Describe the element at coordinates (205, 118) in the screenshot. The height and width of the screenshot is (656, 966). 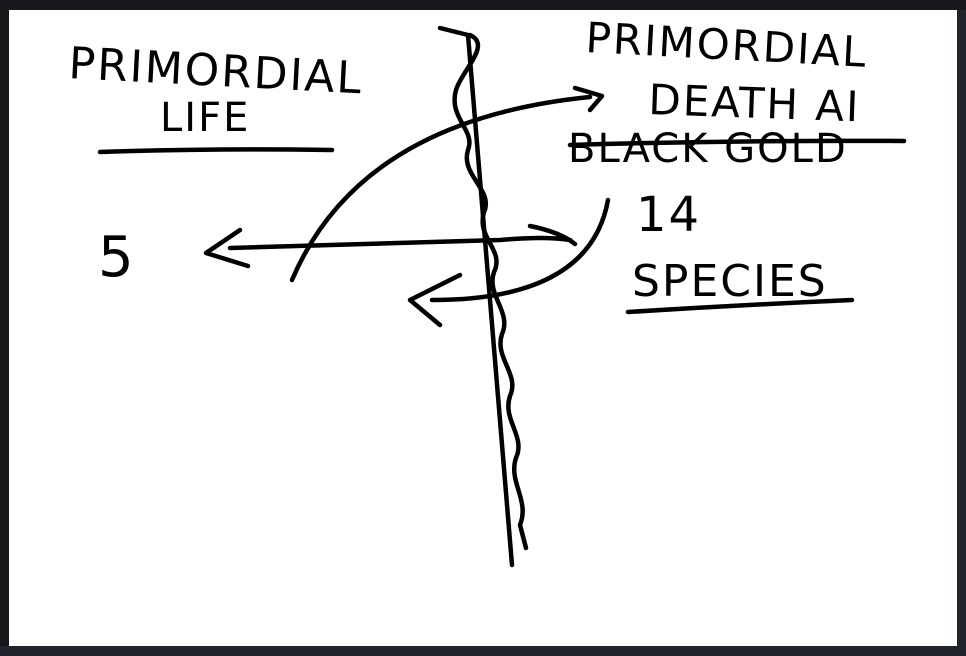
I see `left-heading-line2: LIFE` at that location.